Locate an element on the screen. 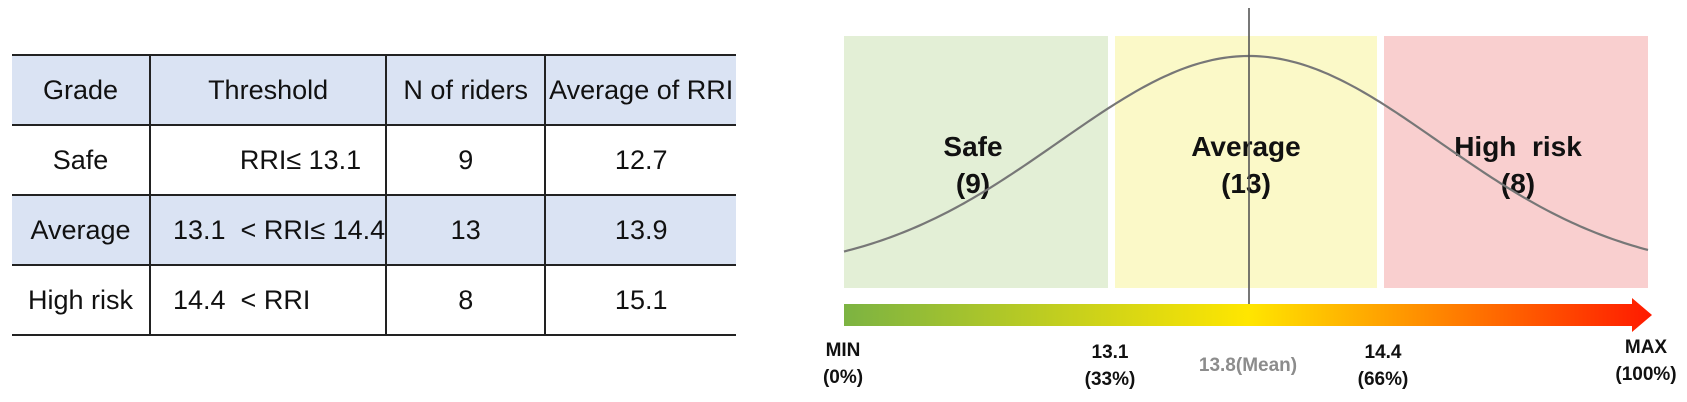 The width and height of the screenshot is (1687, 402). cell-grade: Average is located at coordinates (81, 230).